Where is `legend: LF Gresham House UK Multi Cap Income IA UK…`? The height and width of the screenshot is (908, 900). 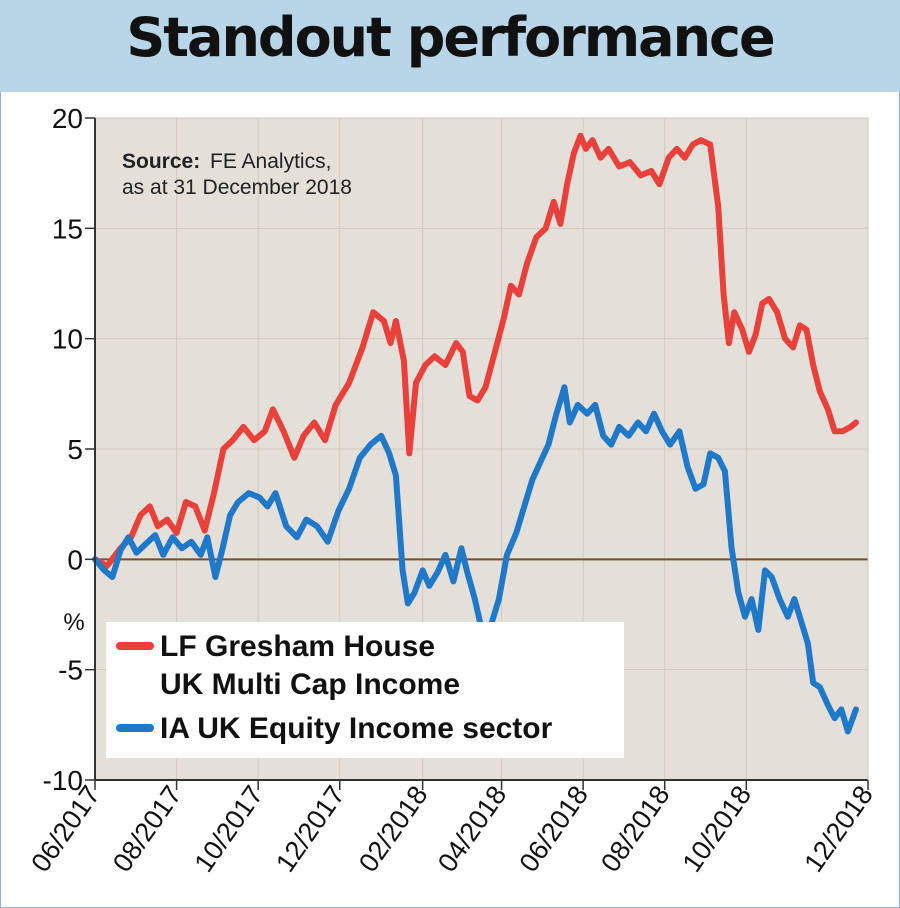 legend: LF Gresham House UK Multi Cap Income IA UK… is located at coordinates (365, 690).